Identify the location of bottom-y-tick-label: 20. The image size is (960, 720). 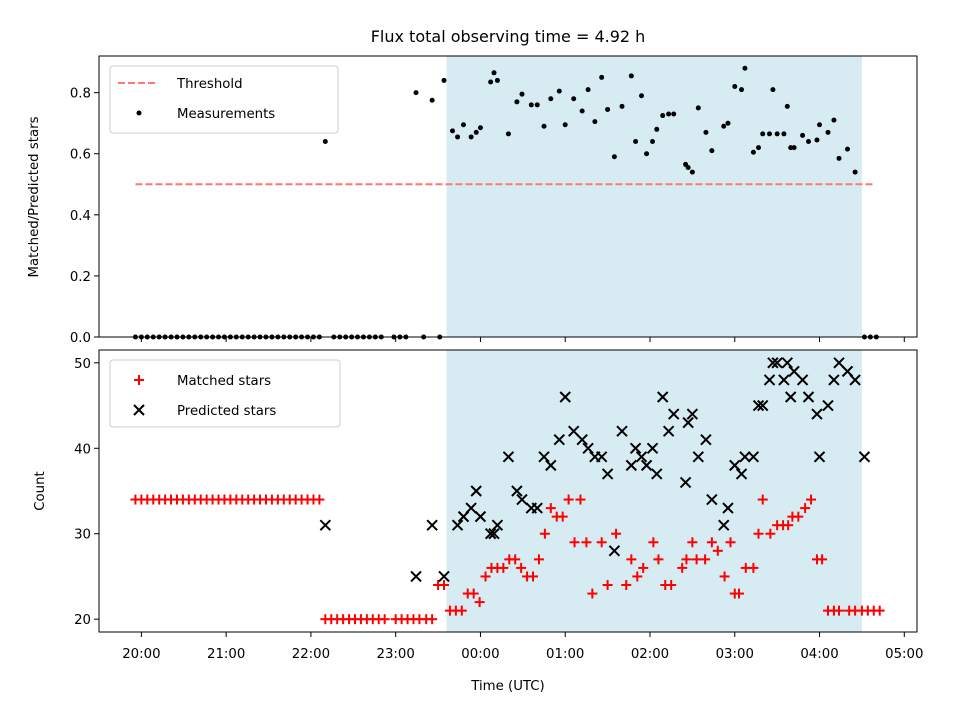
(82, 620).